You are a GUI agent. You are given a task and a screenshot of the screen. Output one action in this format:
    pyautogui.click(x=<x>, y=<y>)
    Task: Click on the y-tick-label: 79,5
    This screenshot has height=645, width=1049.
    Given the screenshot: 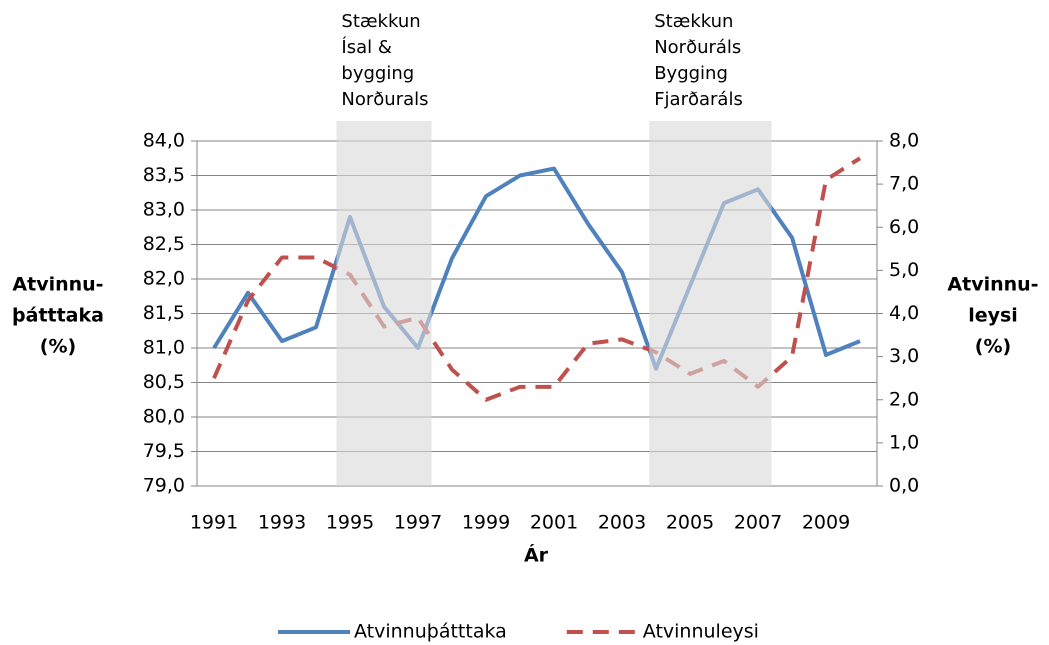 What is the action you would take?
    pyautogui.click(x=164, y=451)
    